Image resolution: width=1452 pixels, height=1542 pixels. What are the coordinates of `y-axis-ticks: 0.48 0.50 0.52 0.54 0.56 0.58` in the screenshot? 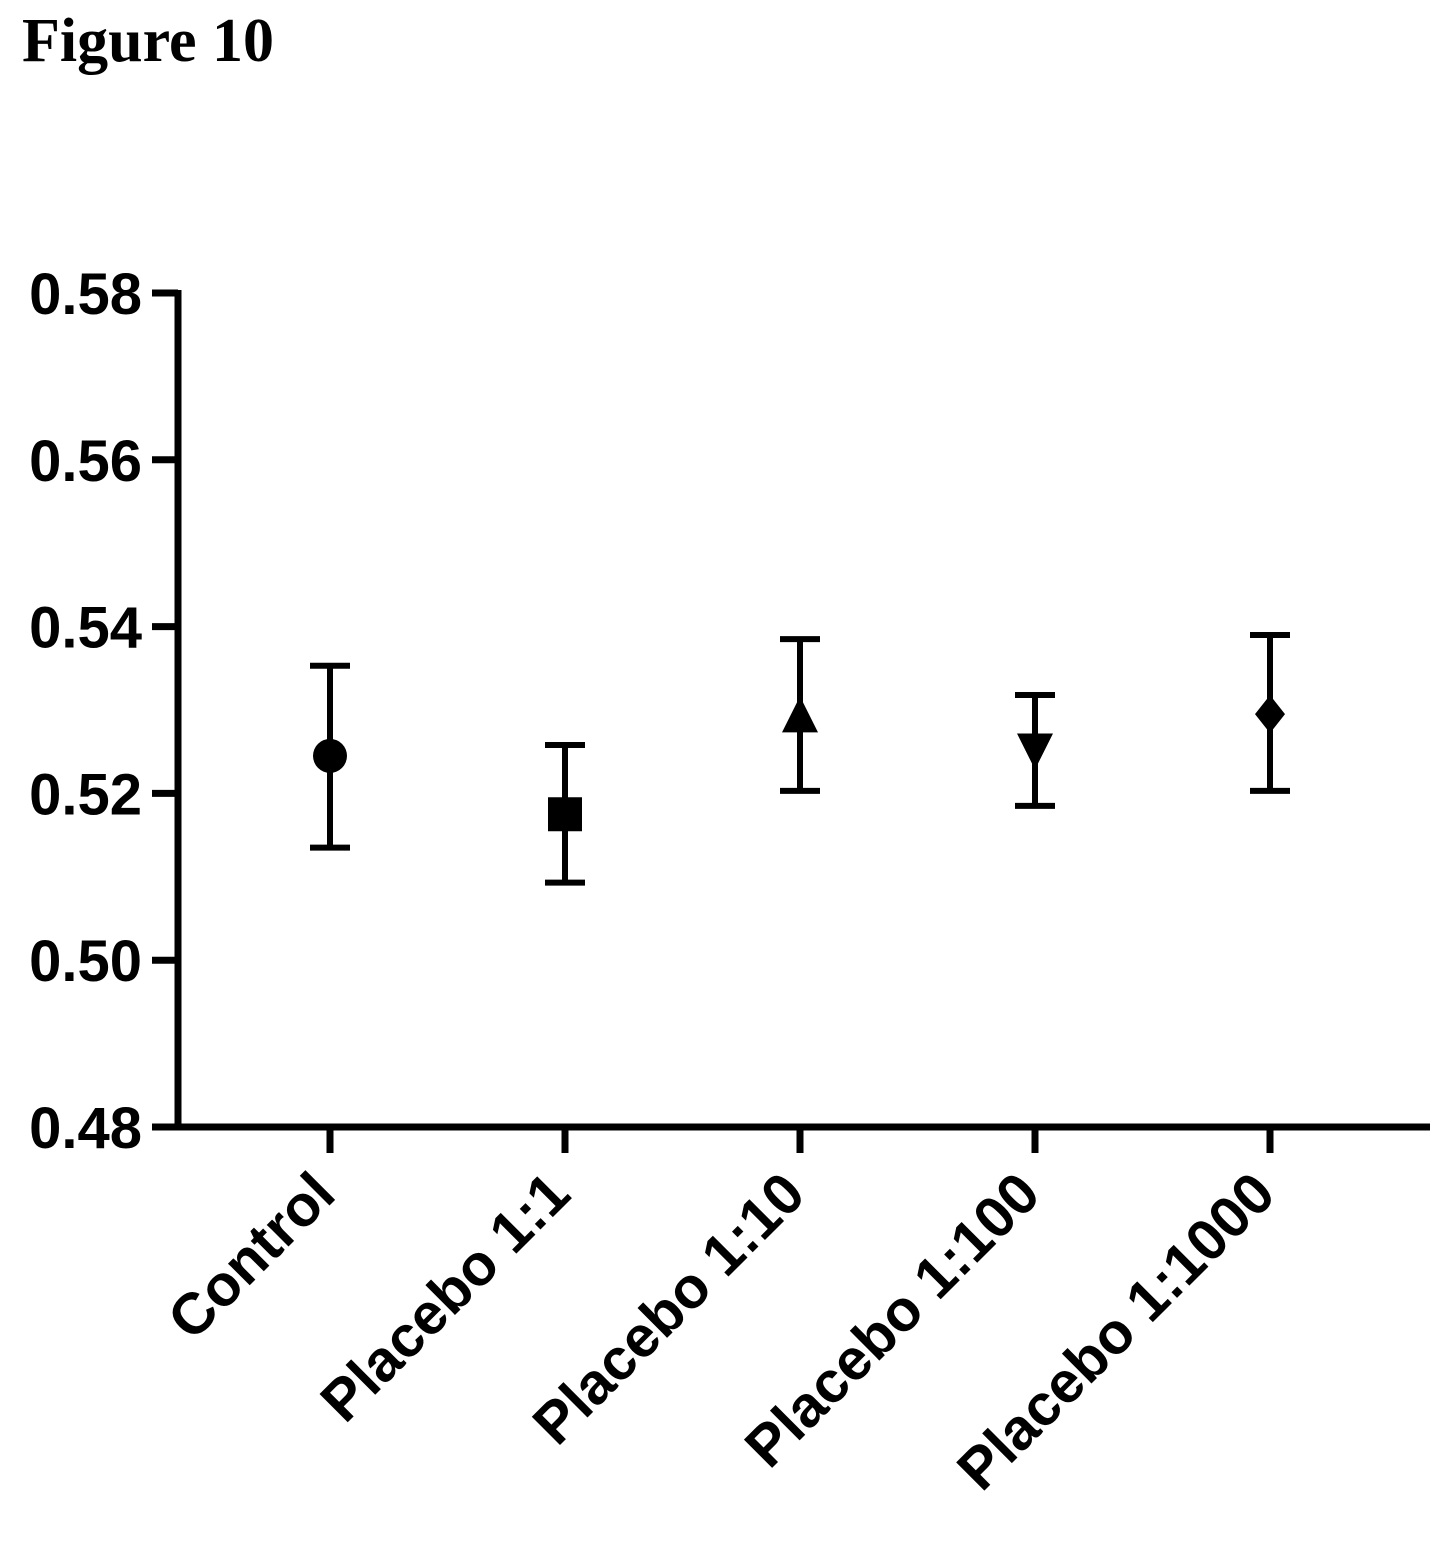 It's located at (103, 711).